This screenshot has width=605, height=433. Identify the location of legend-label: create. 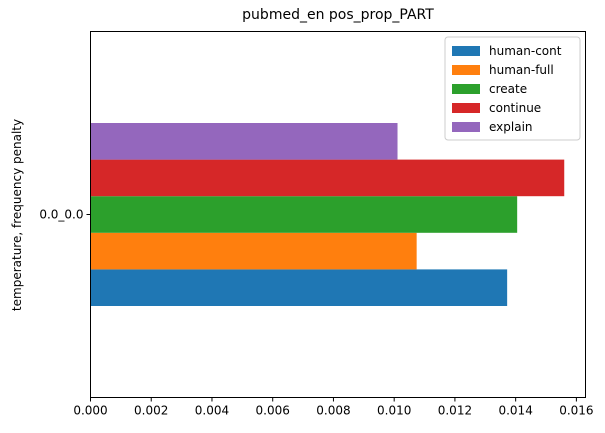
(508, 89).